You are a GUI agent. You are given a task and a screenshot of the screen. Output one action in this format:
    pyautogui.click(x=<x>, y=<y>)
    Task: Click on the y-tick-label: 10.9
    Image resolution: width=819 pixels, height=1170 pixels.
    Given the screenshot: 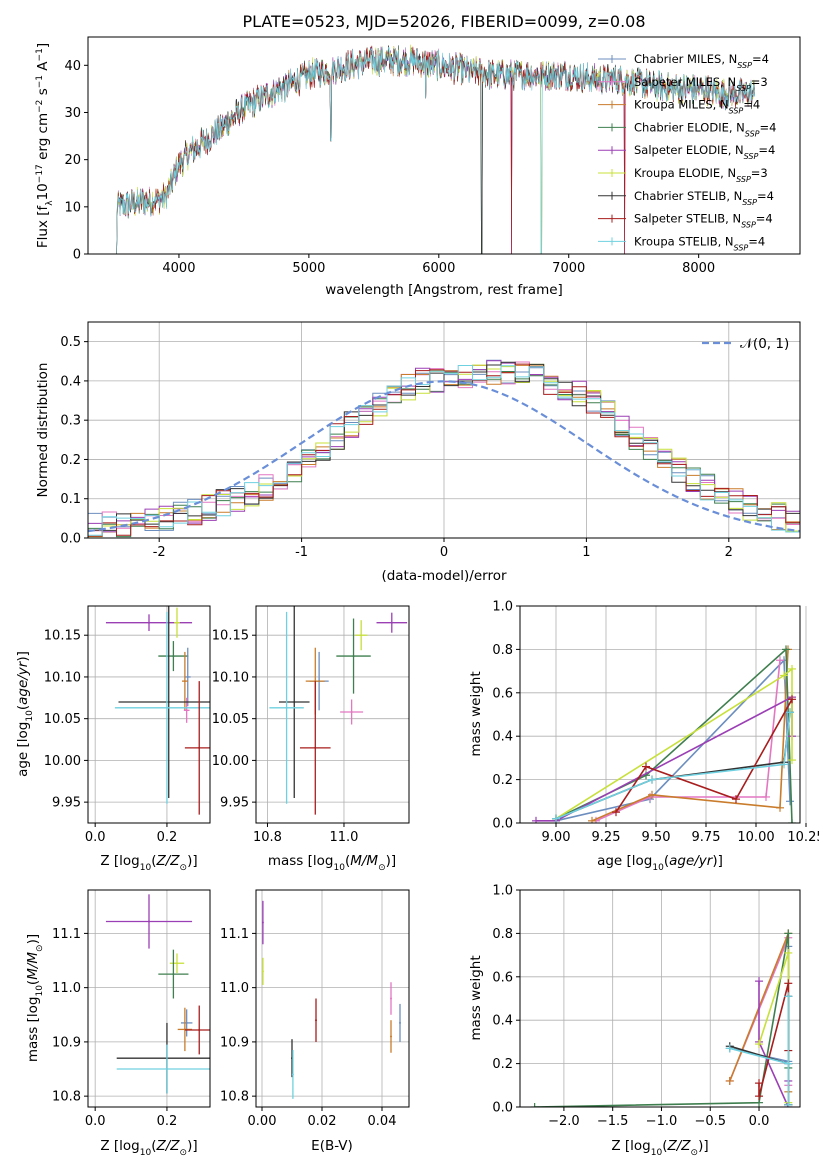 What is the action you would take?
    pyautogui.click(x=66, y=1042)
    